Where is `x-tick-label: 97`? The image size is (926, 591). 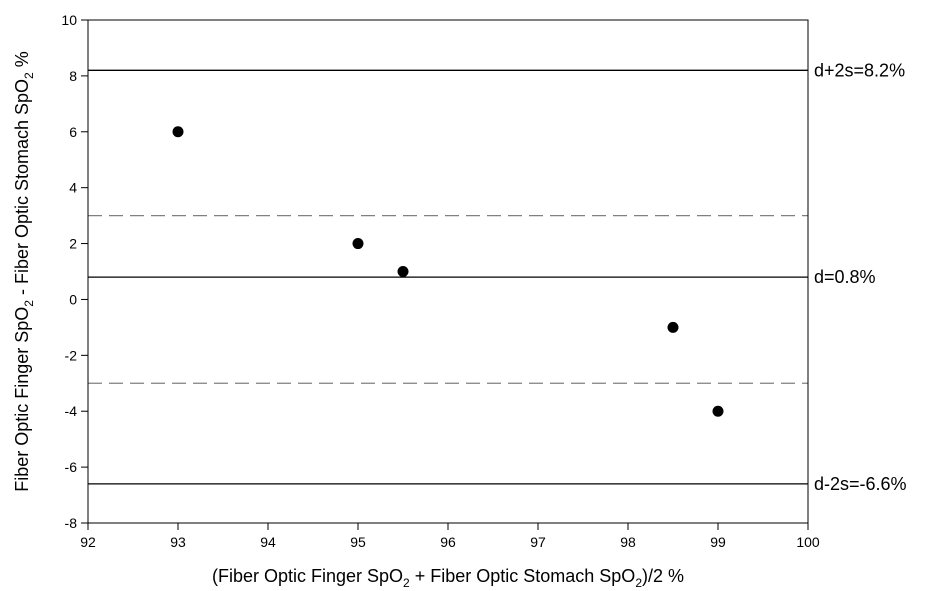
x-tick-label: 97 is located at coordinates (538, 542).